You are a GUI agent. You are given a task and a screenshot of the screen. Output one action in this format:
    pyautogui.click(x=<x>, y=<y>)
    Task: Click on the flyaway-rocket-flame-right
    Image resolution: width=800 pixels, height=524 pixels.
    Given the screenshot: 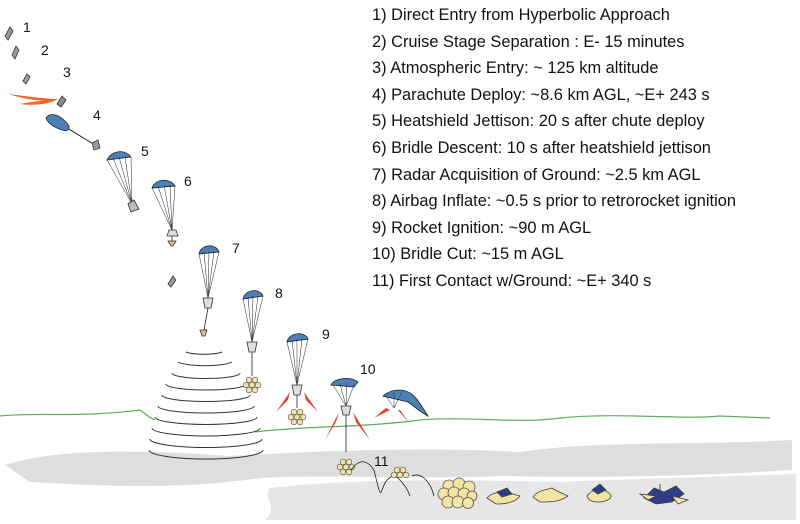 What is the action you would take?
    pyautogui.click(x=404, y=417)
    